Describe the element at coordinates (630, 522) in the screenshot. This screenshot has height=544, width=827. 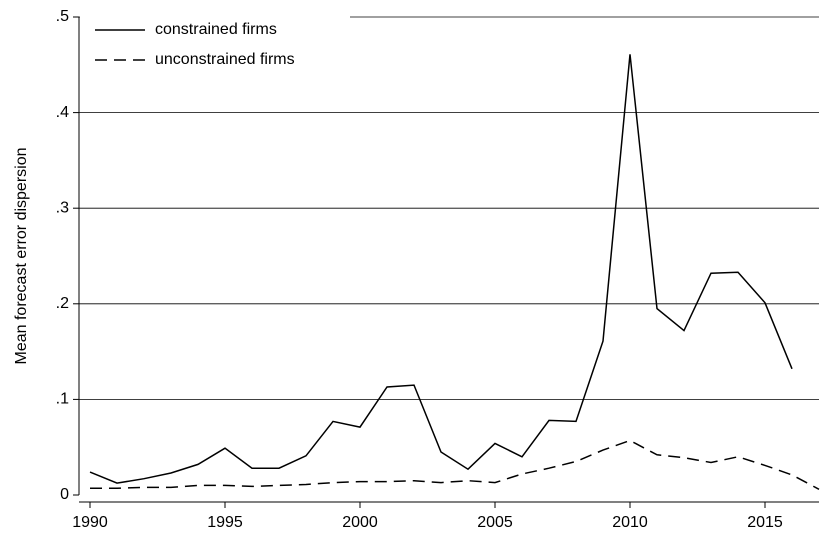
I see `x-tick-label: 2010` at that location.